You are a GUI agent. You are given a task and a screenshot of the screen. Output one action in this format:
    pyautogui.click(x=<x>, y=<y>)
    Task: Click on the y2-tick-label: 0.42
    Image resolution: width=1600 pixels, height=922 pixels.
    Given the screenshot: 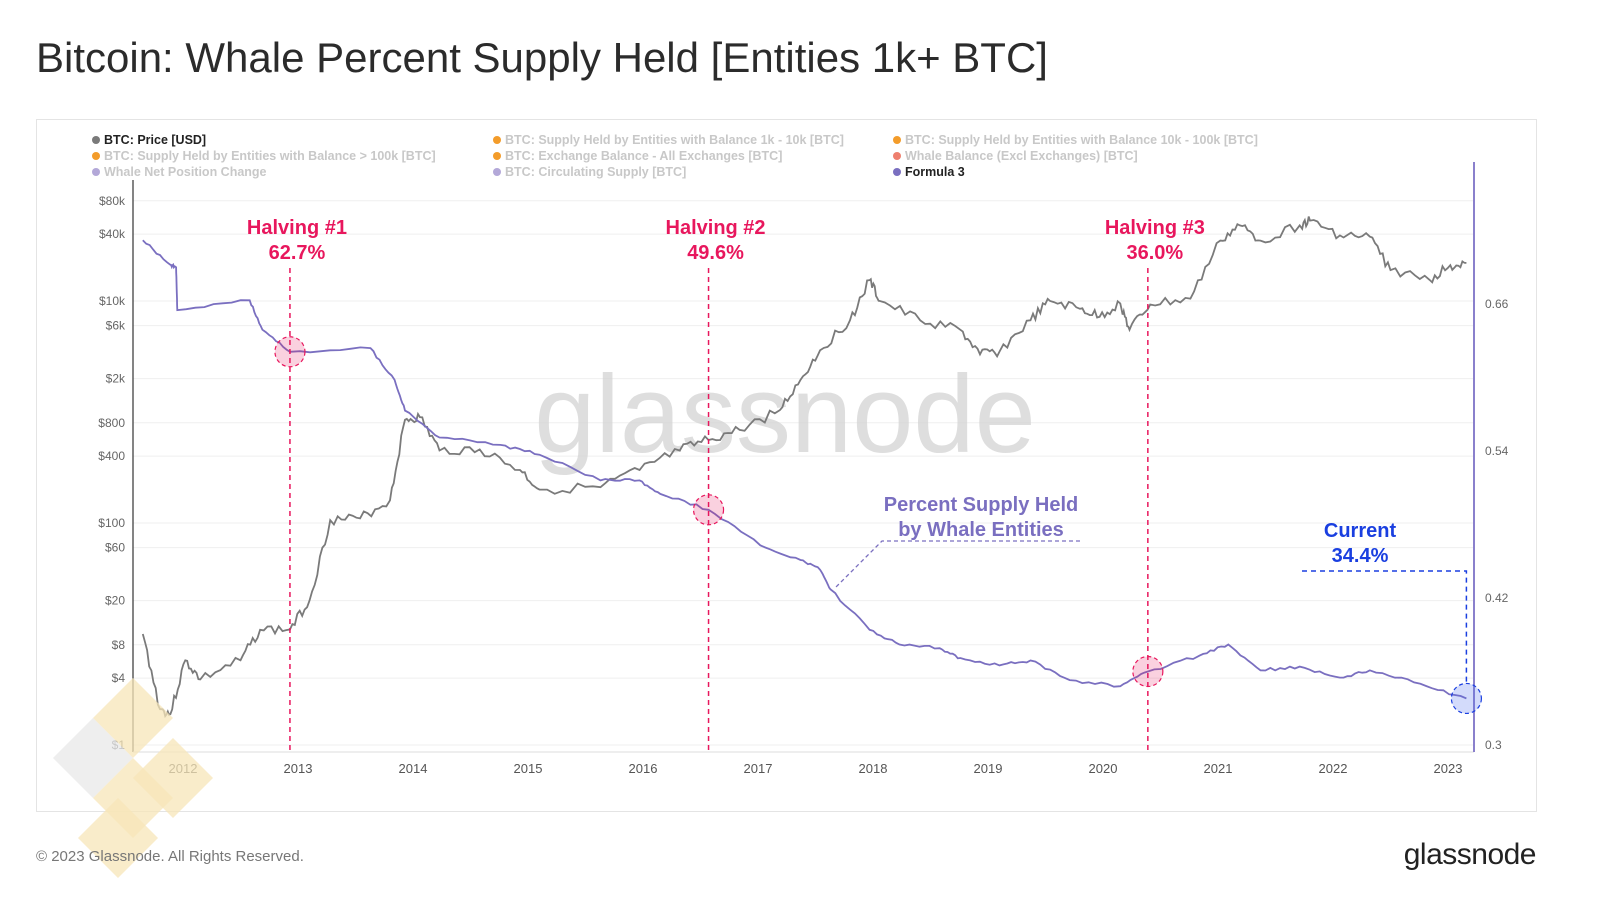 What is the action you would take?
    pyautogui.click(x=1497, y=598)
    